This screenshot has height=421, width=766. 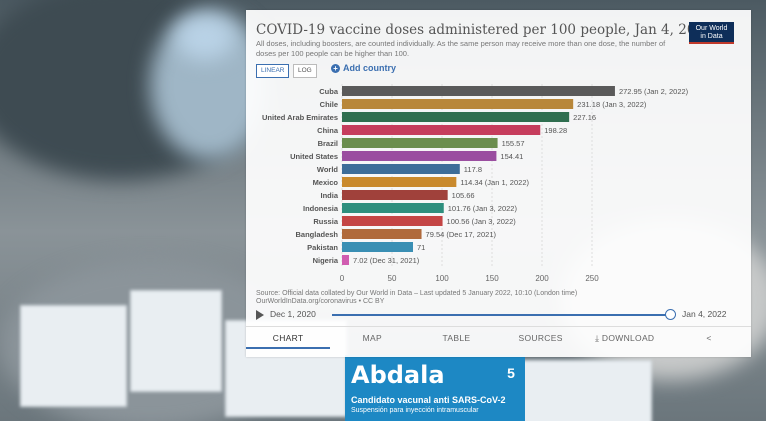 What do you see at coordinates (326, 182) in the screenshot?
I see `category-label: Mexico` at bounding box center [326, 182].